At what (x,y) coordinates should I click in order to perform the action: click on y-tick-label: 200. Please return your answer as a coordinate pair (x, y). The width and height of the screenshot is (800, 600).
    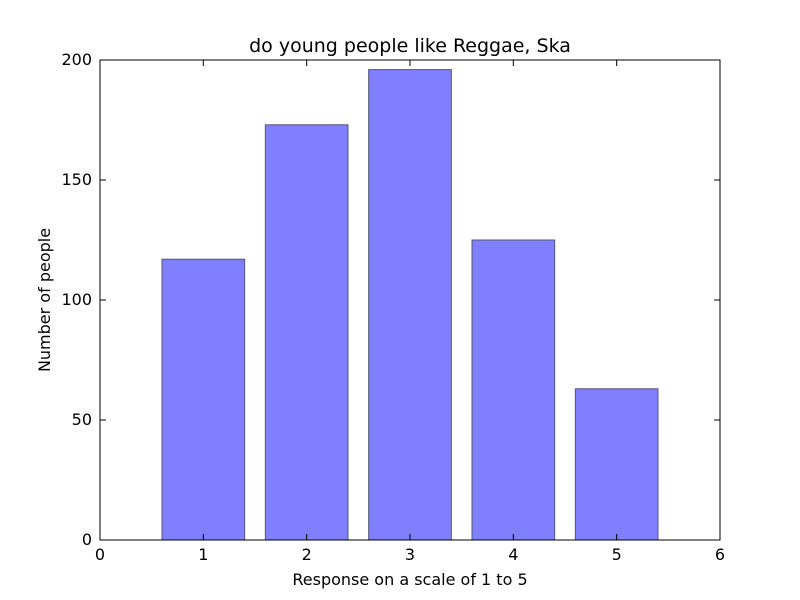
    Looking at the image, I should click on (76, 59).